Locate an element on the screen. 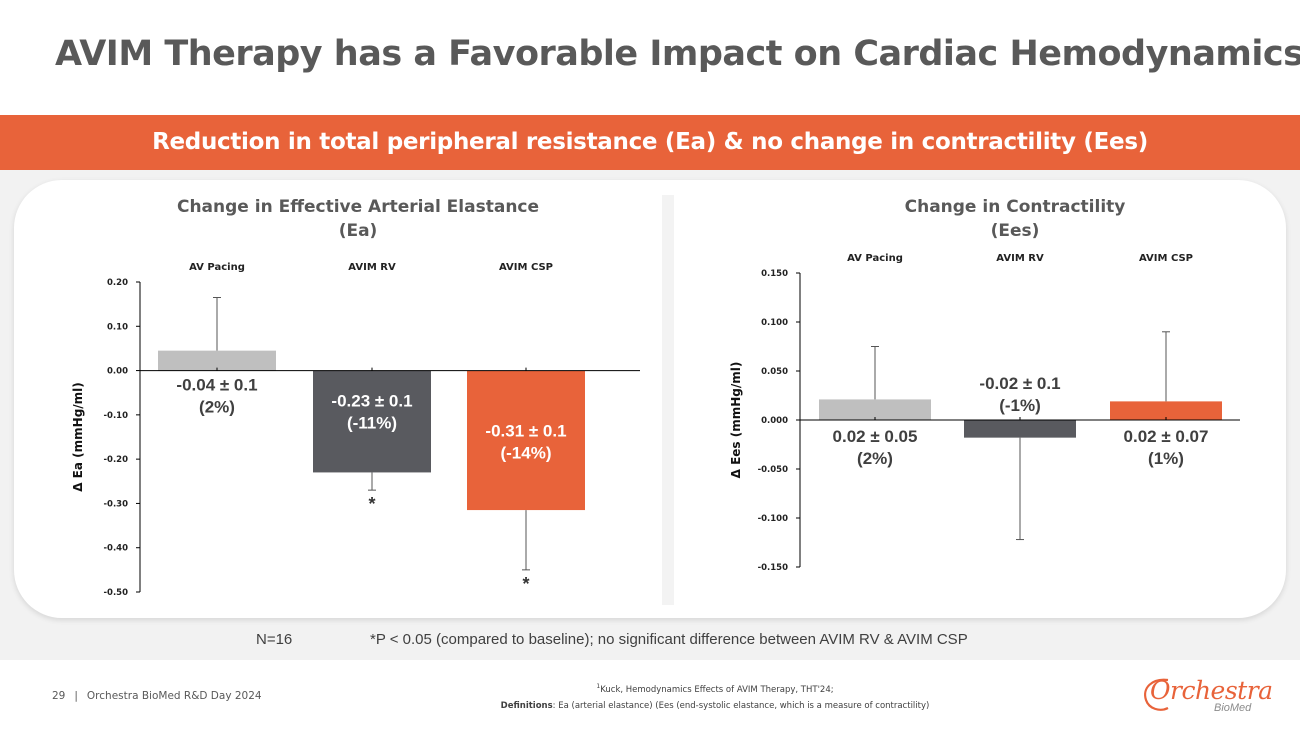 The image size is (1300, 730). data-label-percent: (-14%) is located at coordinates (525, 453).